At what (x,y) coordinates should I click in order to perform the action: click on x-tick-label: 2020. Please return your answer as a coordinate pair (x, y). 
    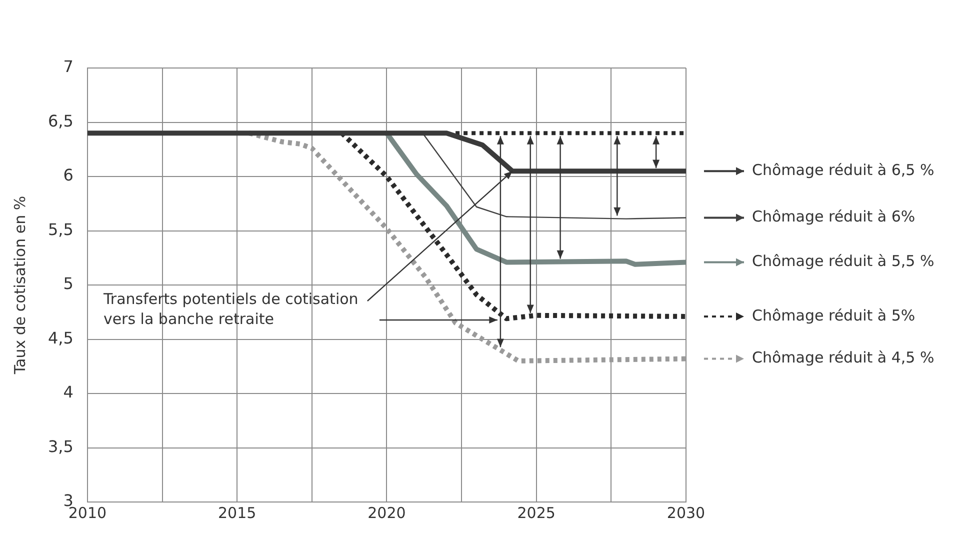
    Looking at the image, I should click on (387, 513).